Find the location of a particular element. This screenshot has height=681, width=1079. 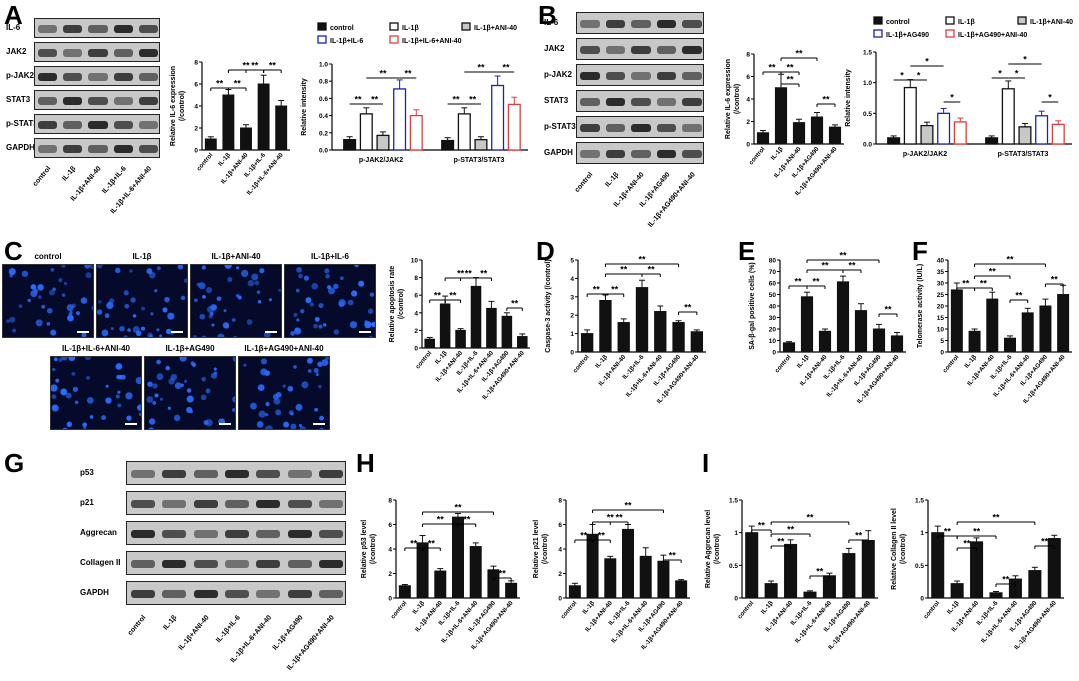

micrograph-label-il-1beta-il-6: IL-1β+IL-6 is located at coordinates (330, 256).